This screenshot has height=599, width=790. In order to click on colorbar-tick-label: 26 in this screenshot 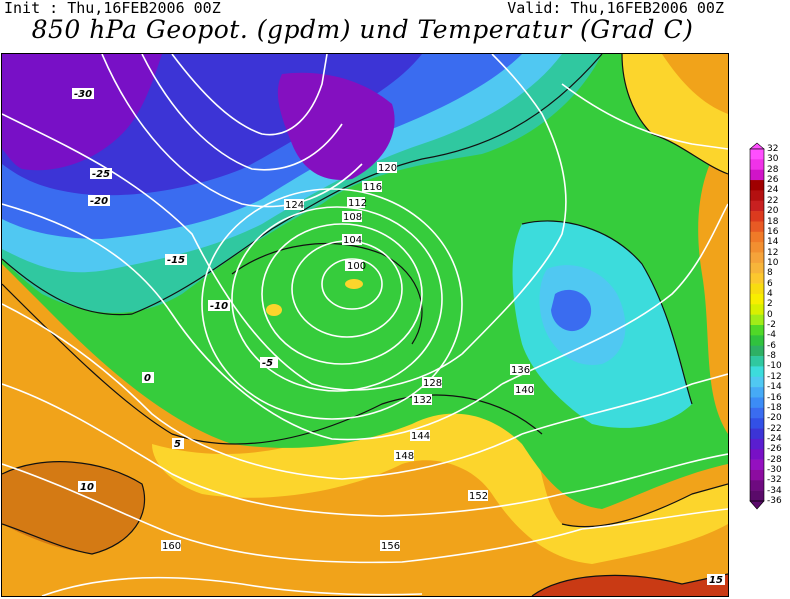, I will do `click(773, 180)`.